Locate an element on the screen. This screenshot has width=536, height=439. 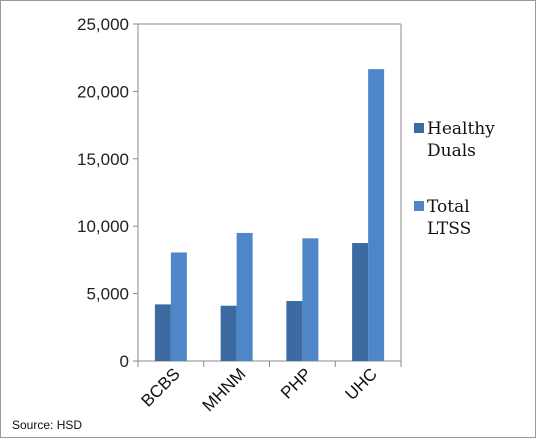
legend-label: Healthy is located at coordinates (461, 129).